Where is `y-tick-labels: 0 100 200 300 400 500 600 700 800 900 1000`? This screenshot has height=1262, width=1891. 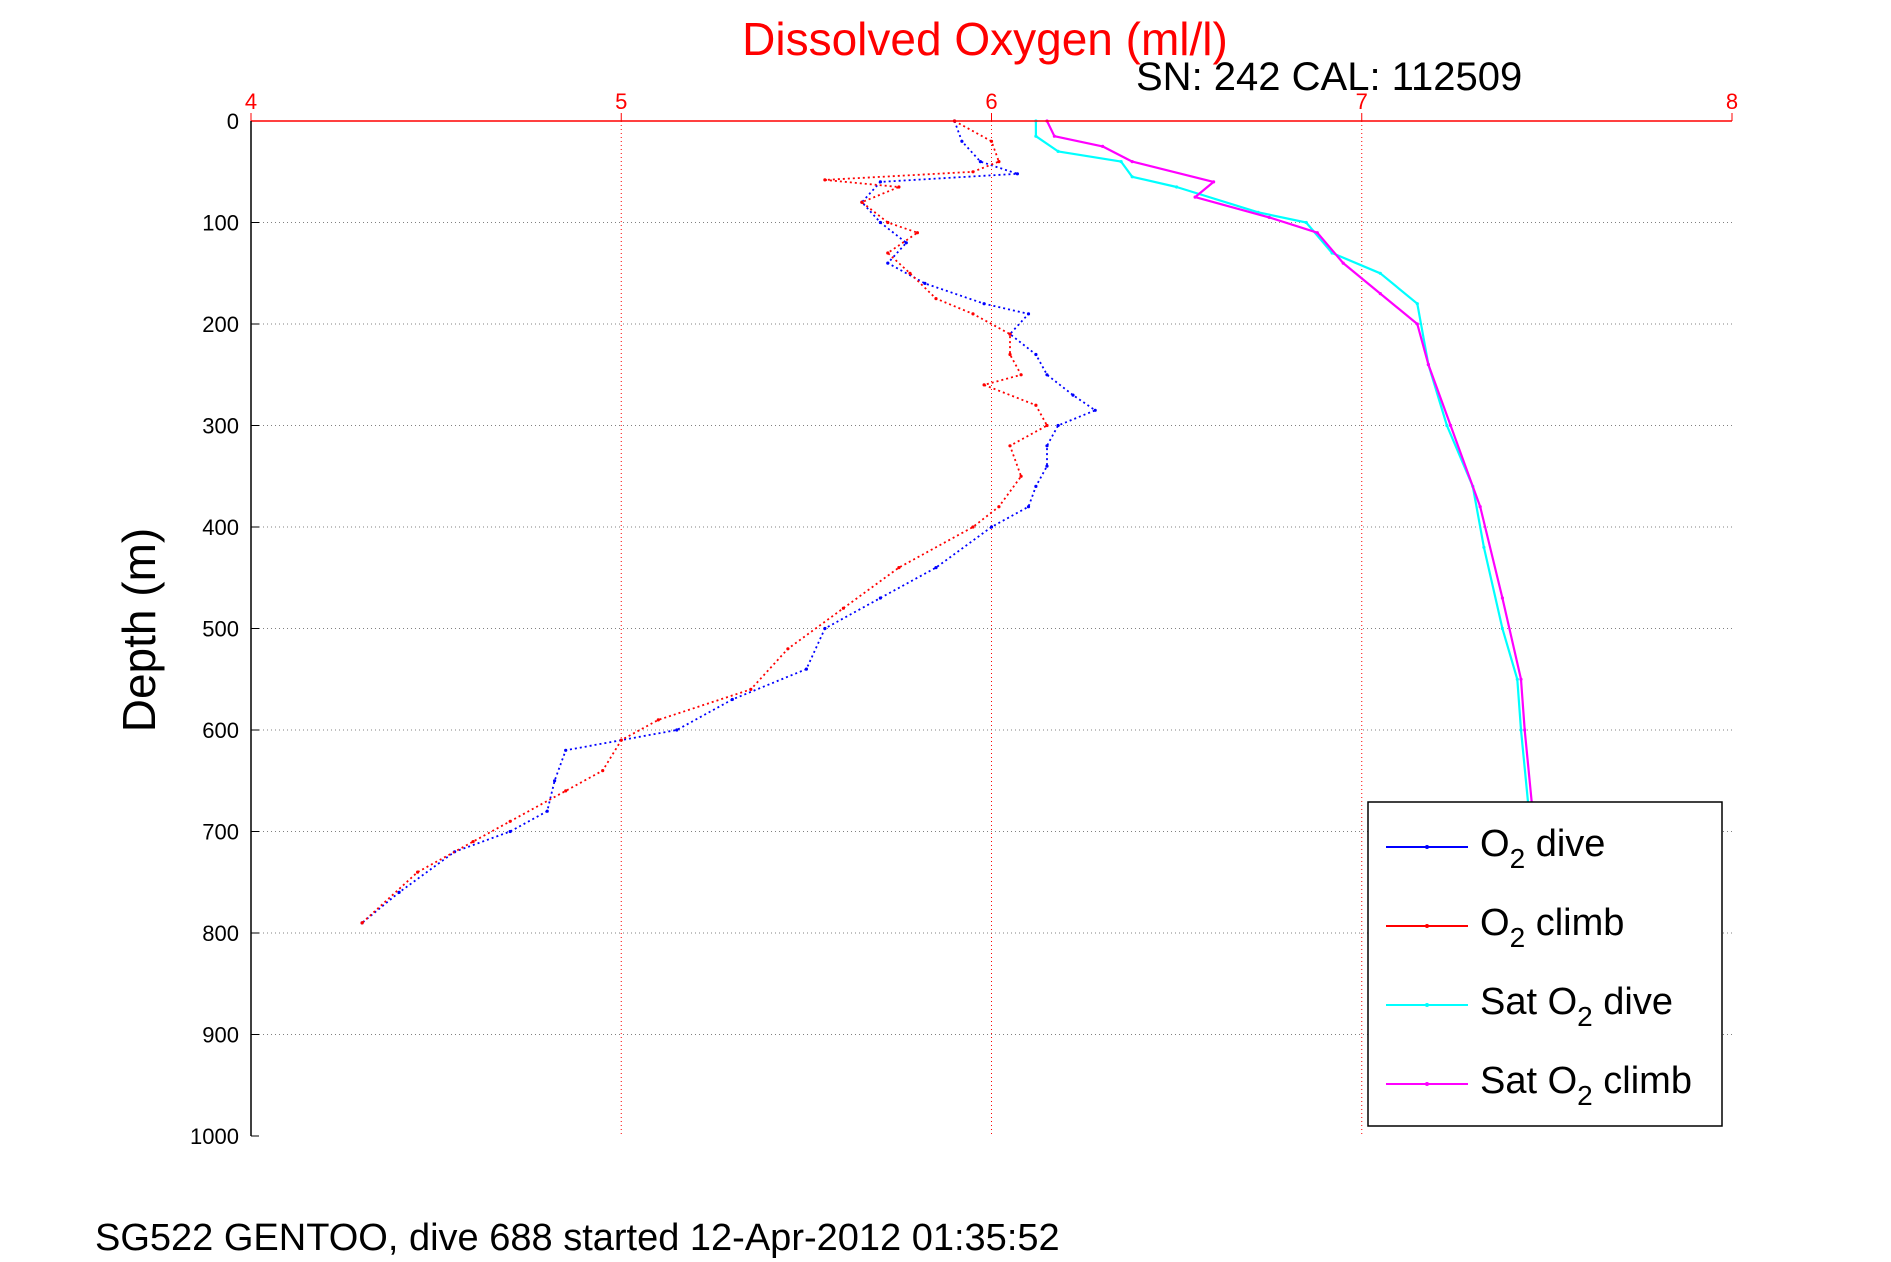 y-tick-labels: 0 100 200 300 400 500 600 700 800 900 1000 is located at coordinates (214, 629).